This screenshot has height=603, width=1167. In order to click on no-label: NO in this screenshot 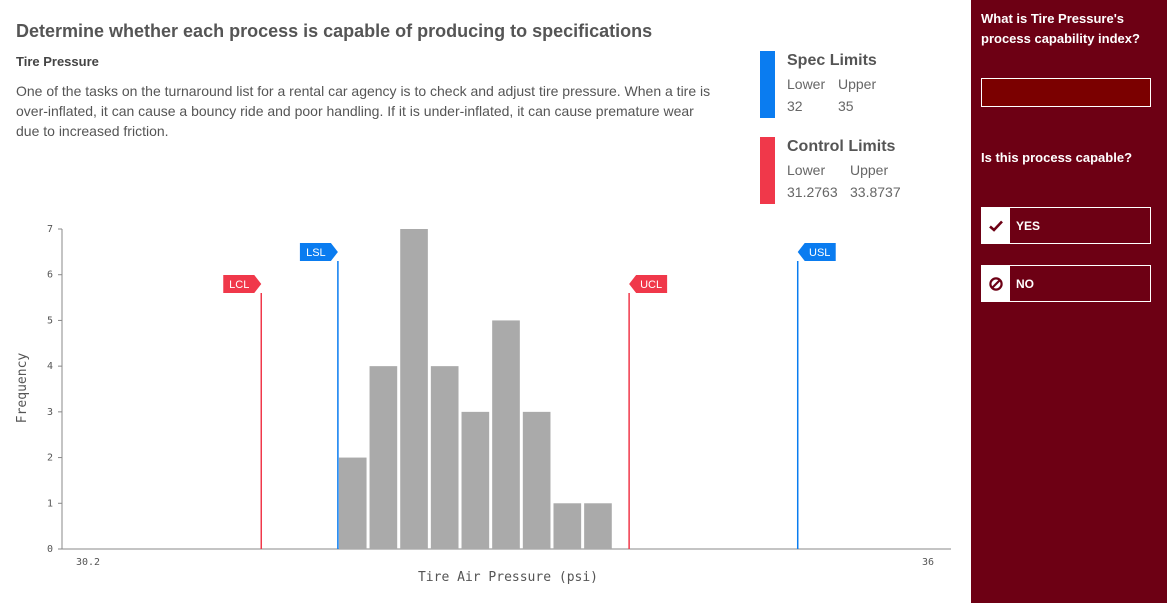, I will do `click(1025, 284)`.